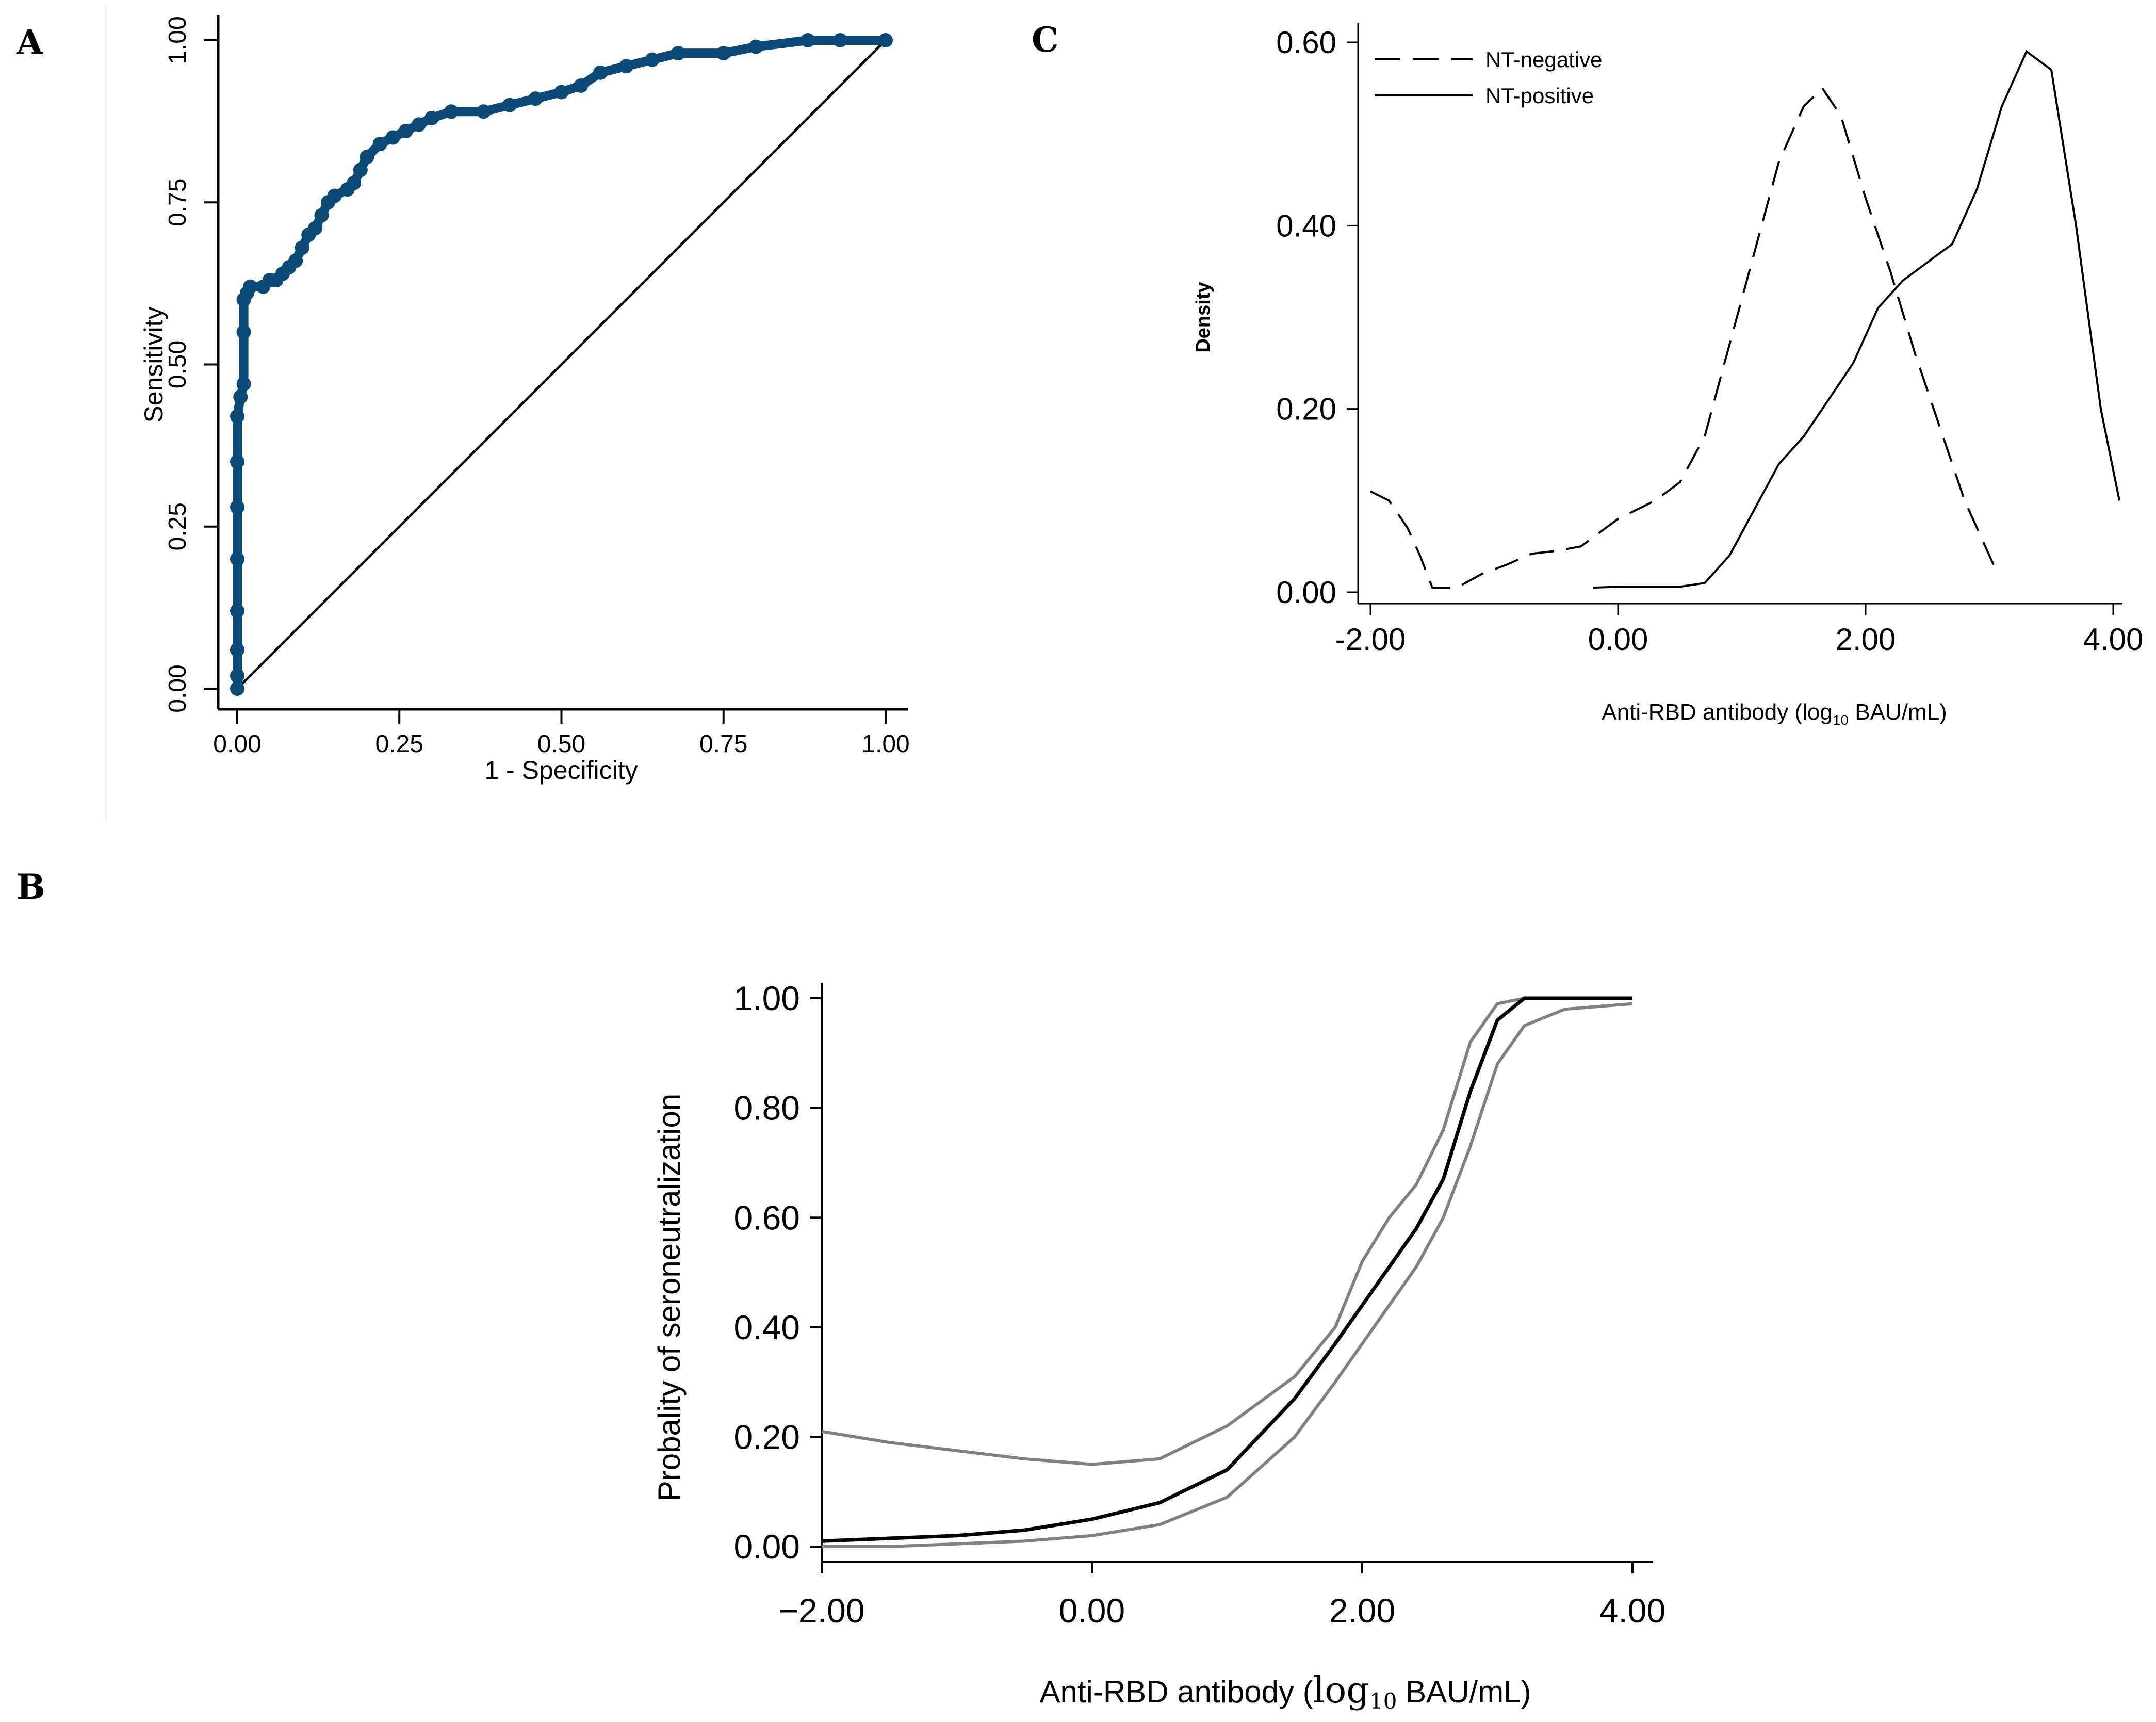  What do you see at coordinates (177, 40) in the screenshot?
I see `roc-y-tick-label: 1.00` at bounding box center [177, 40].